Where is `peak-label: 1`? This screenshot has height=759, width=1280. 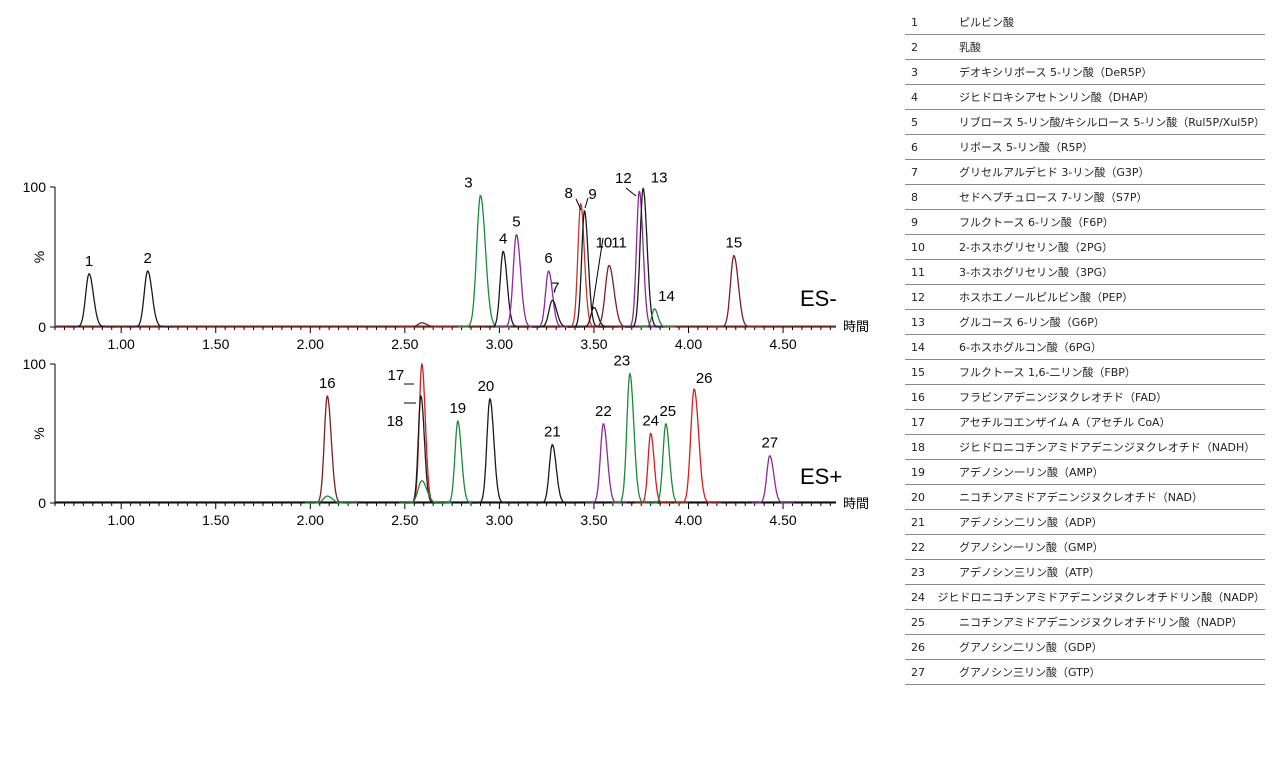 peak-label: 1 is located at coordinates (89, 261).